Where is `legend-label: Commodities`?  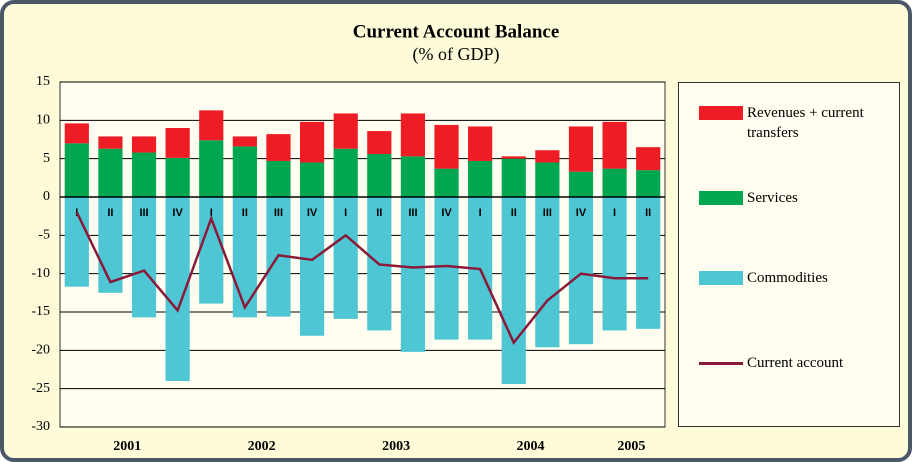
legend-label: Commodities is located at coordinates (787, 278).